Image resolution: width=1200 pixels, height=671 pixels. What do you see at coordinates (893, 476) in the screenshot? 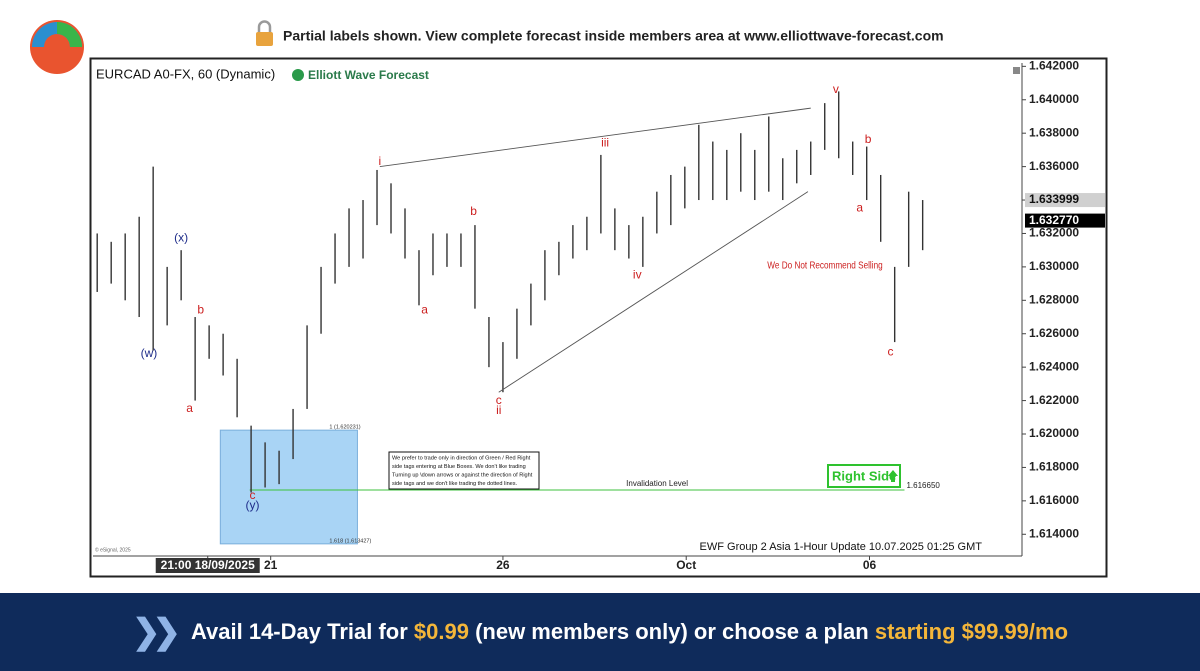
I see `up-arrow` at bounding box center [893, 476].